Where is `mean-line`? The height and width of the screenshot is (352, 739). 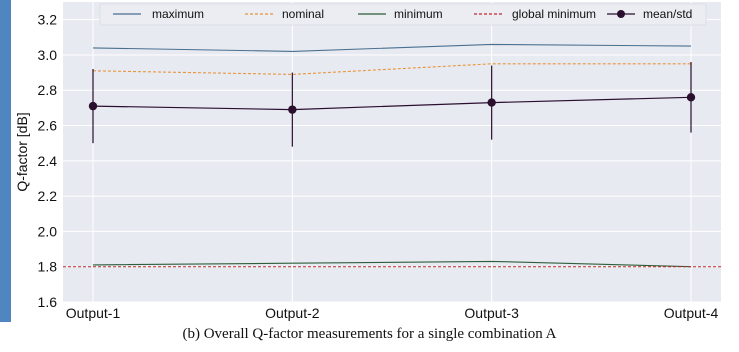
mean-line is located at coordinates (392, 103).